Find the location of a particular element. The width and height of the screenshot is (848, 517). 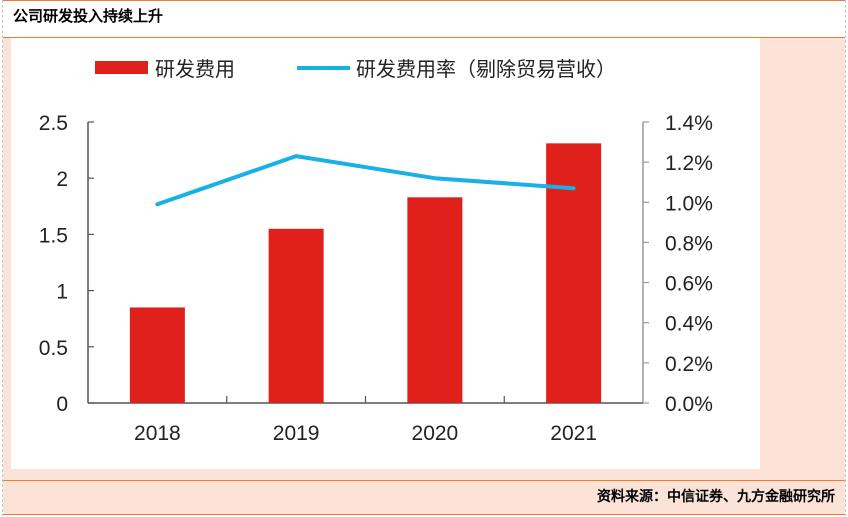

right-tick-label: 0.4% is located at coordinates (689, 324).